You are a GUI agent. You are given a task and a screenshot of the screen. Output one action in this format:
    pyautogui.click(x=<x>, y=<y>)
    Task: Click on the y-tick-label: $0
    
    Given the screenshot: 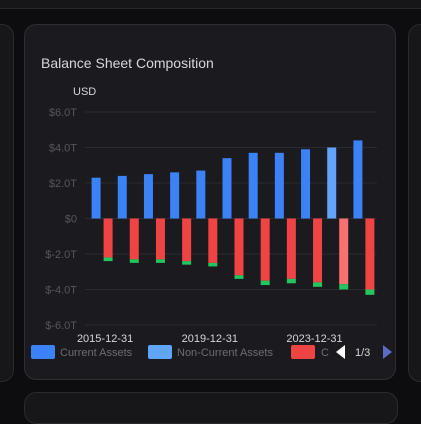 What is the action you would take?
    pyautogui.click(x=71, y=220)
    